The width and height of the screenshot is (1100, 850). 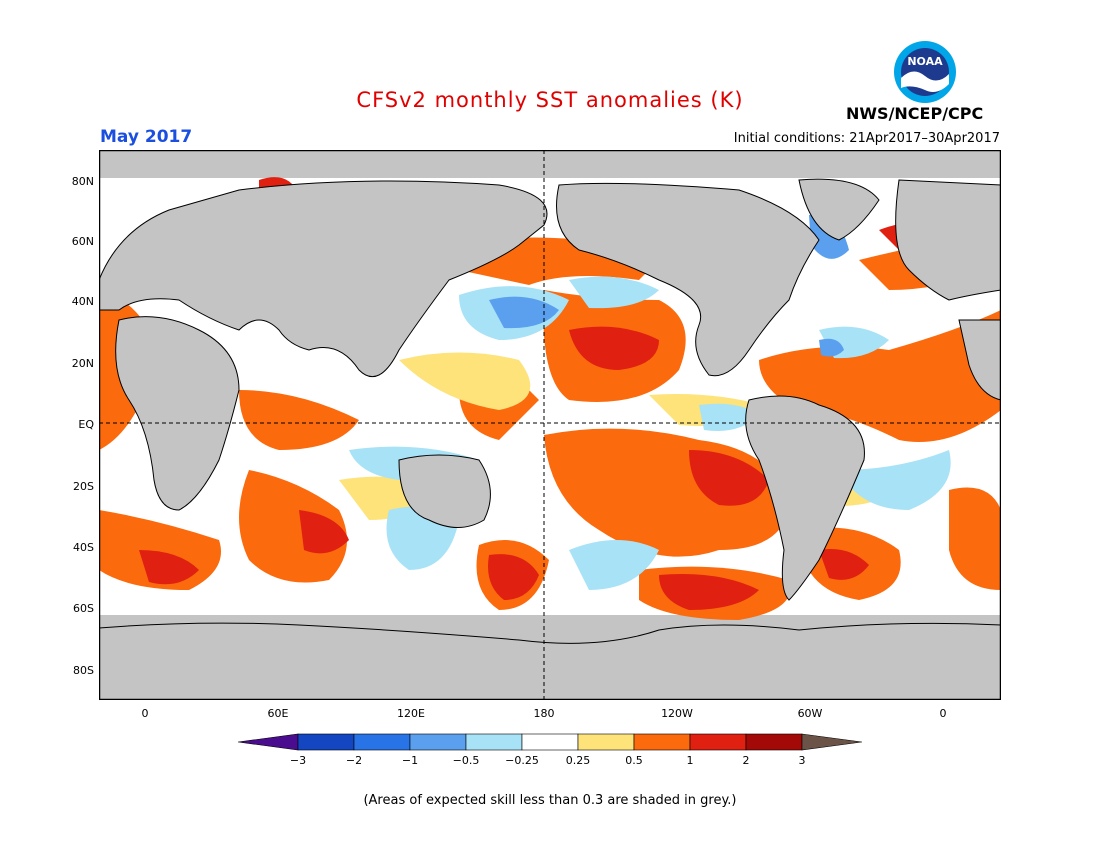 What do you see at coordinates (688, 279) in the screenshot?
I see `north-america-land` at bounding box center [688, 279].